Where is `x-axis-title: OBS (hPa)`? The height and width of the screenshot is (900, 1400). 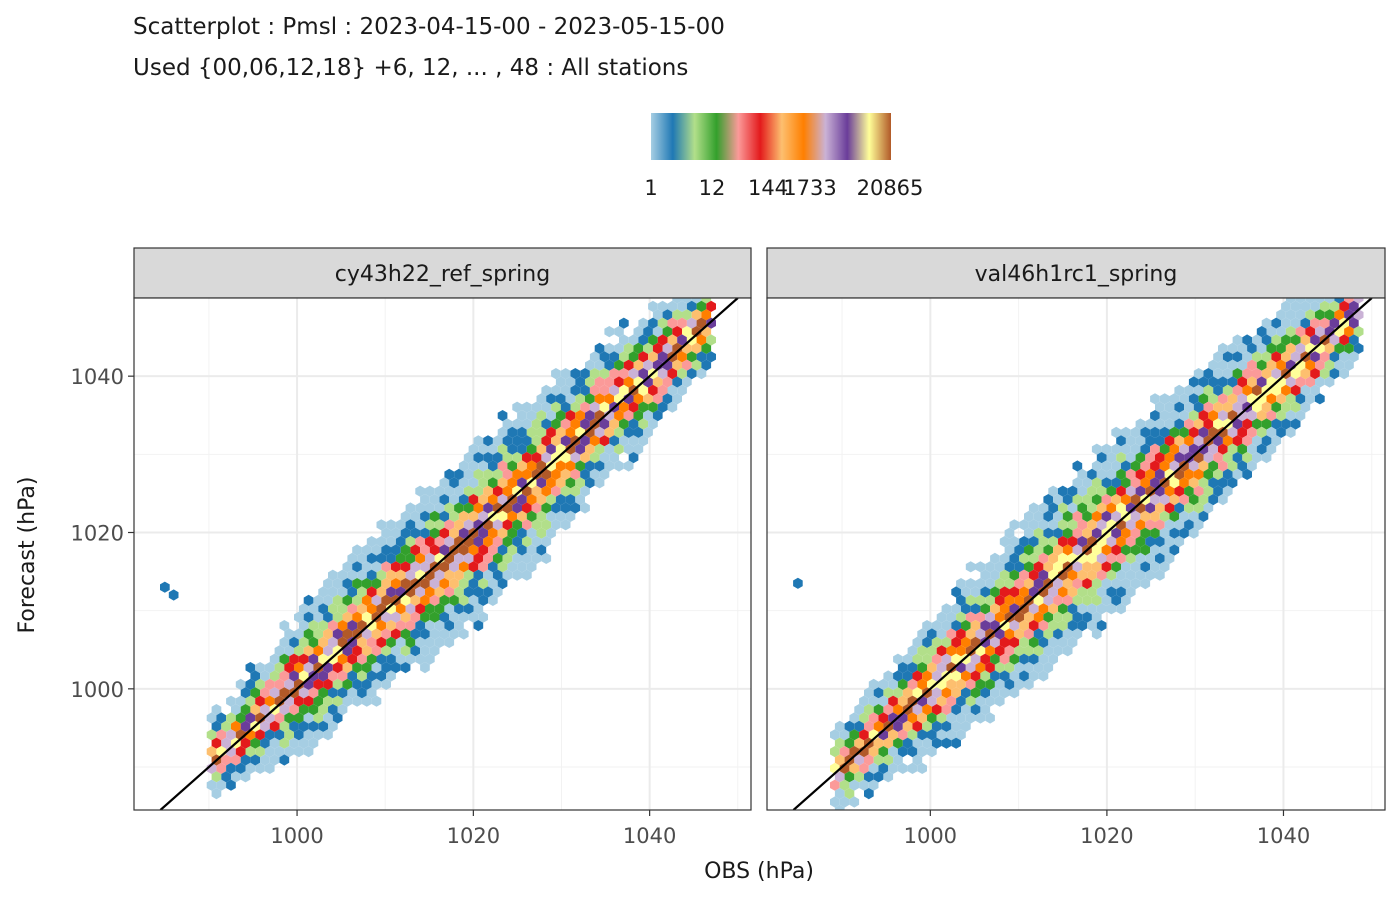 x-axis-title: OBS (hPa) is located at coordinates (759, 871).